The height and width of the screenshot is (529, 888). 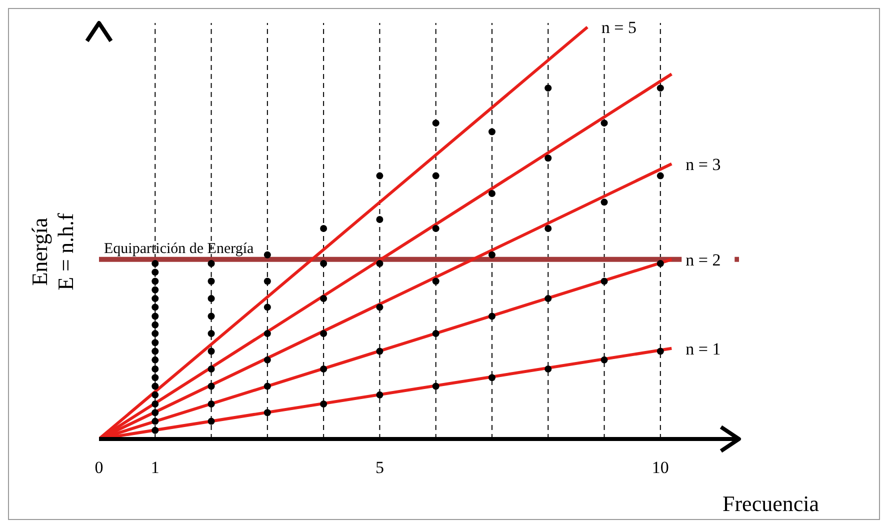 I want to click on series-label: n = 1, so click(x=703, y=348).